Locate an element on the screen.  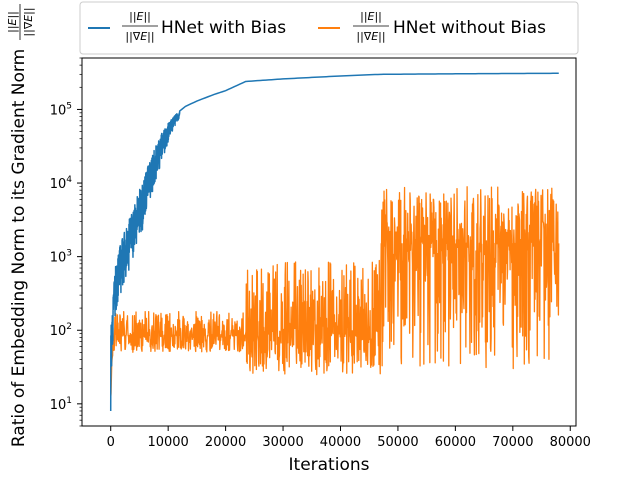
legend-frac-den-without-bias: ||∇E|| is located at coordinates (370, 36).